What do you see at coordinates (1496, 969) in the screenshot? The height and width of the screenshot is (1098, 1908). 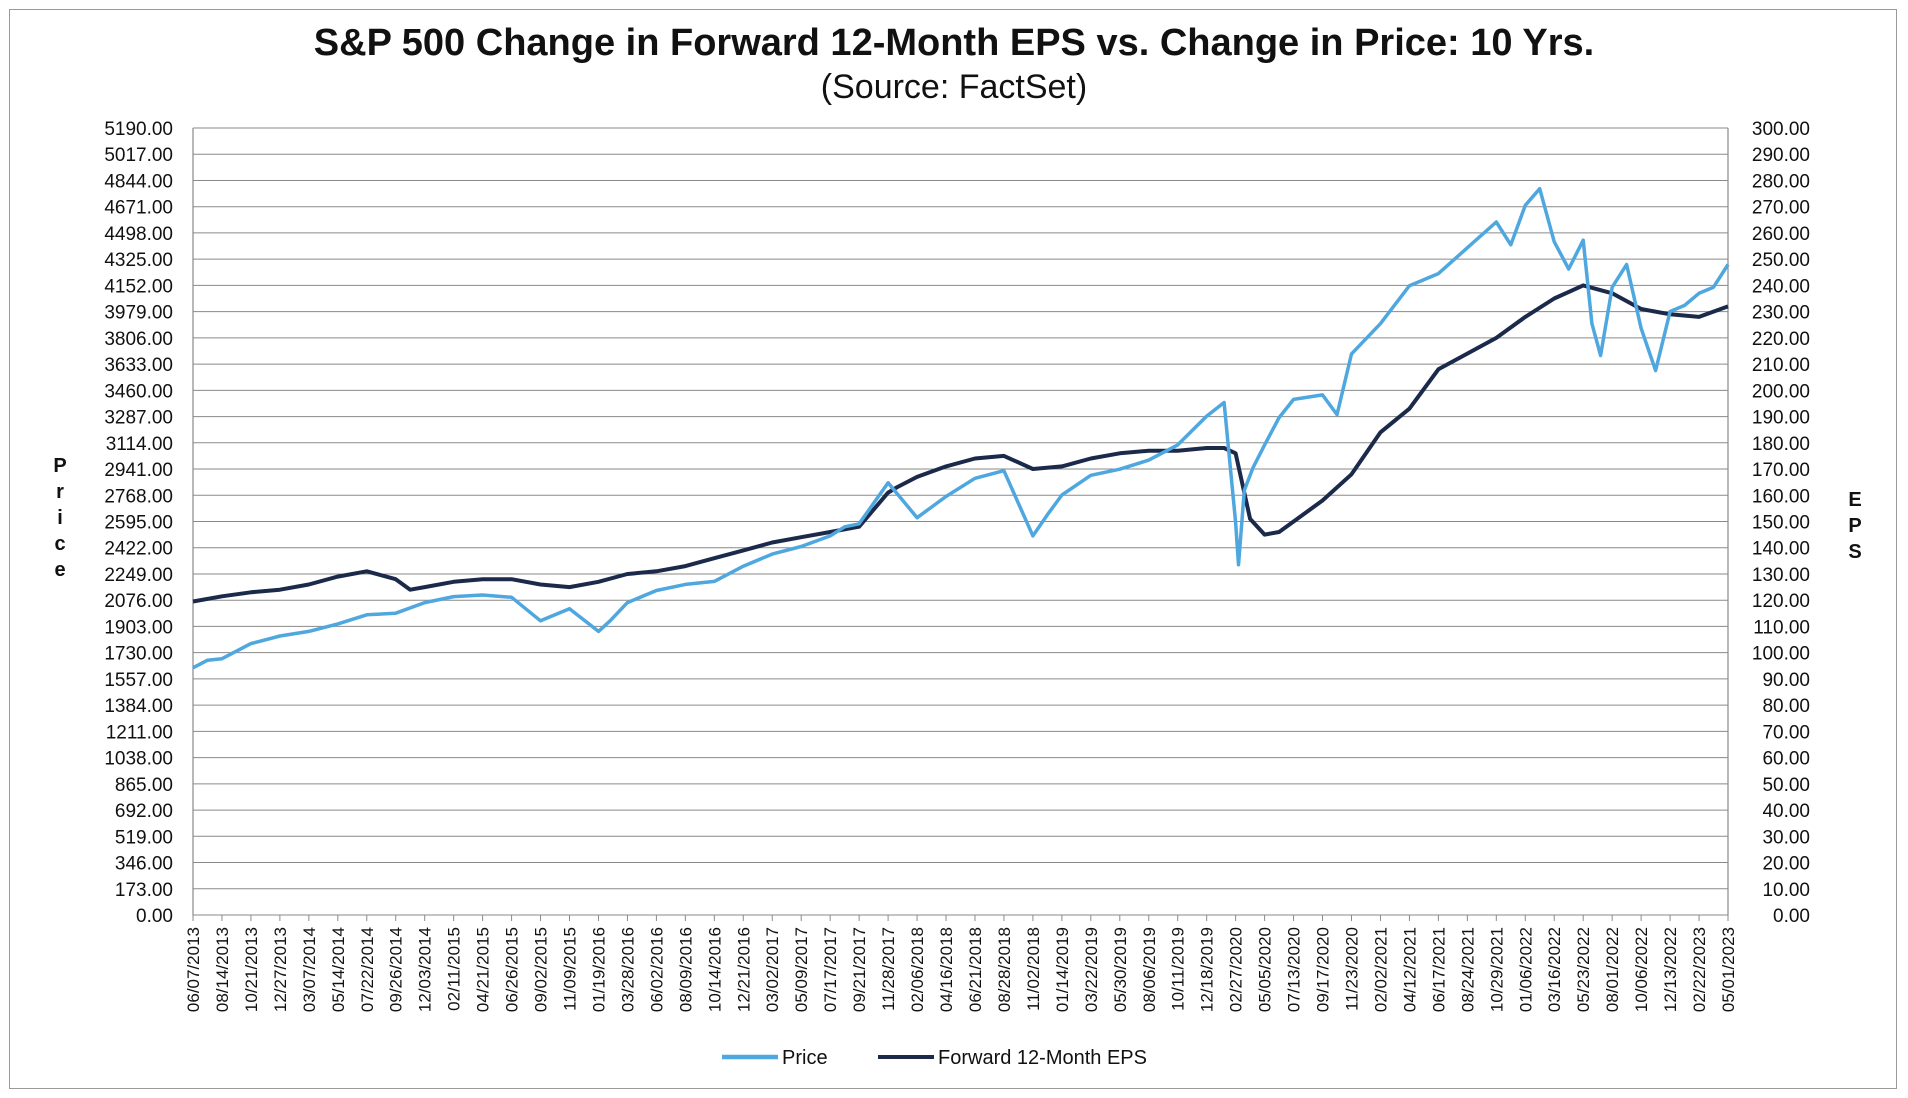 I see `x-tick-label: 10/29/2021` at bounding box center [1496, 969].